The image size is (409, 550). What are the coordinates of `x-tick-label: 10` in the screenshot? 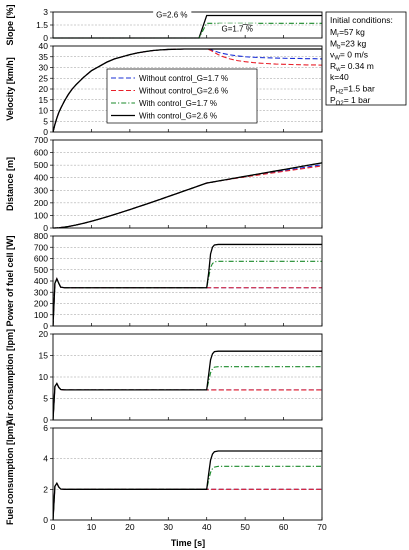 It's located at (92, 527).